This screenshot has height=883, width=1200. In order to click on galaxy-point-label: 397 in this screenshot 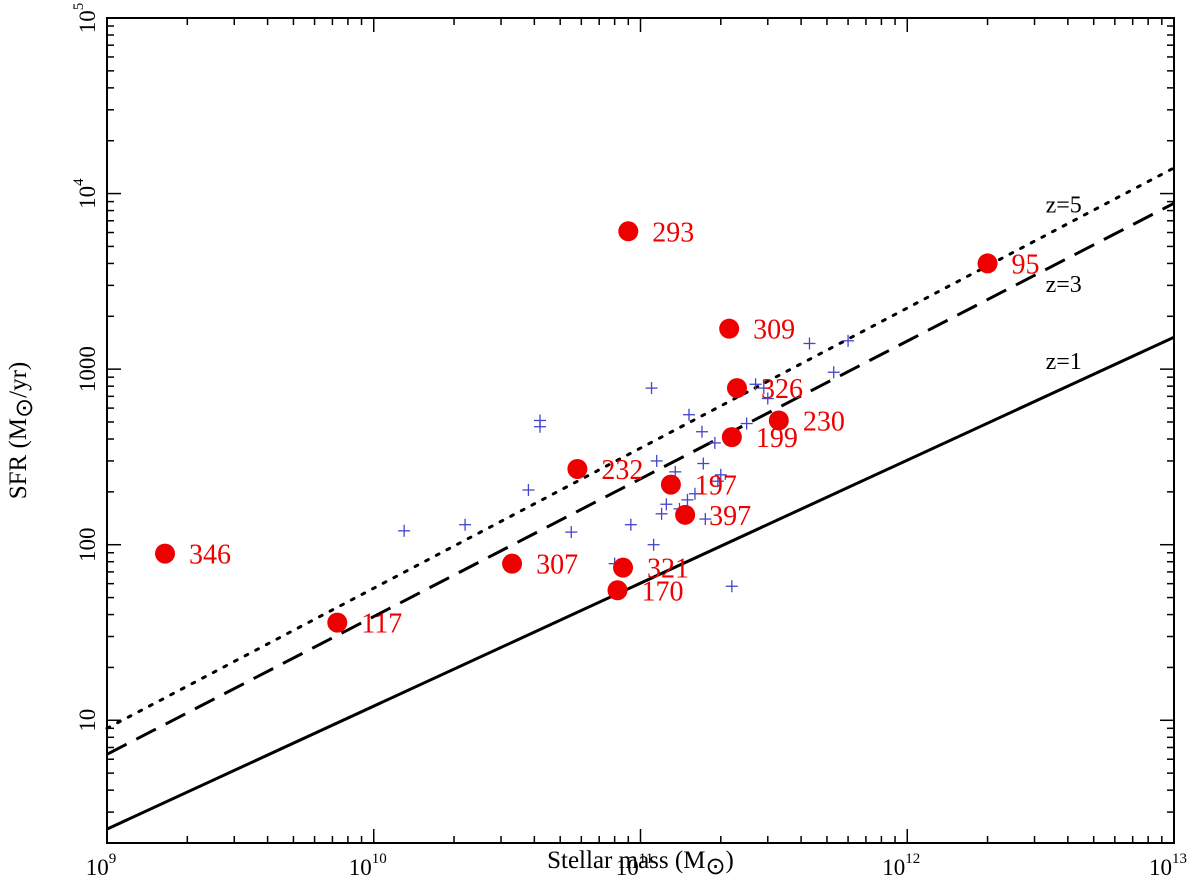, I will do `click(730, 516)`.